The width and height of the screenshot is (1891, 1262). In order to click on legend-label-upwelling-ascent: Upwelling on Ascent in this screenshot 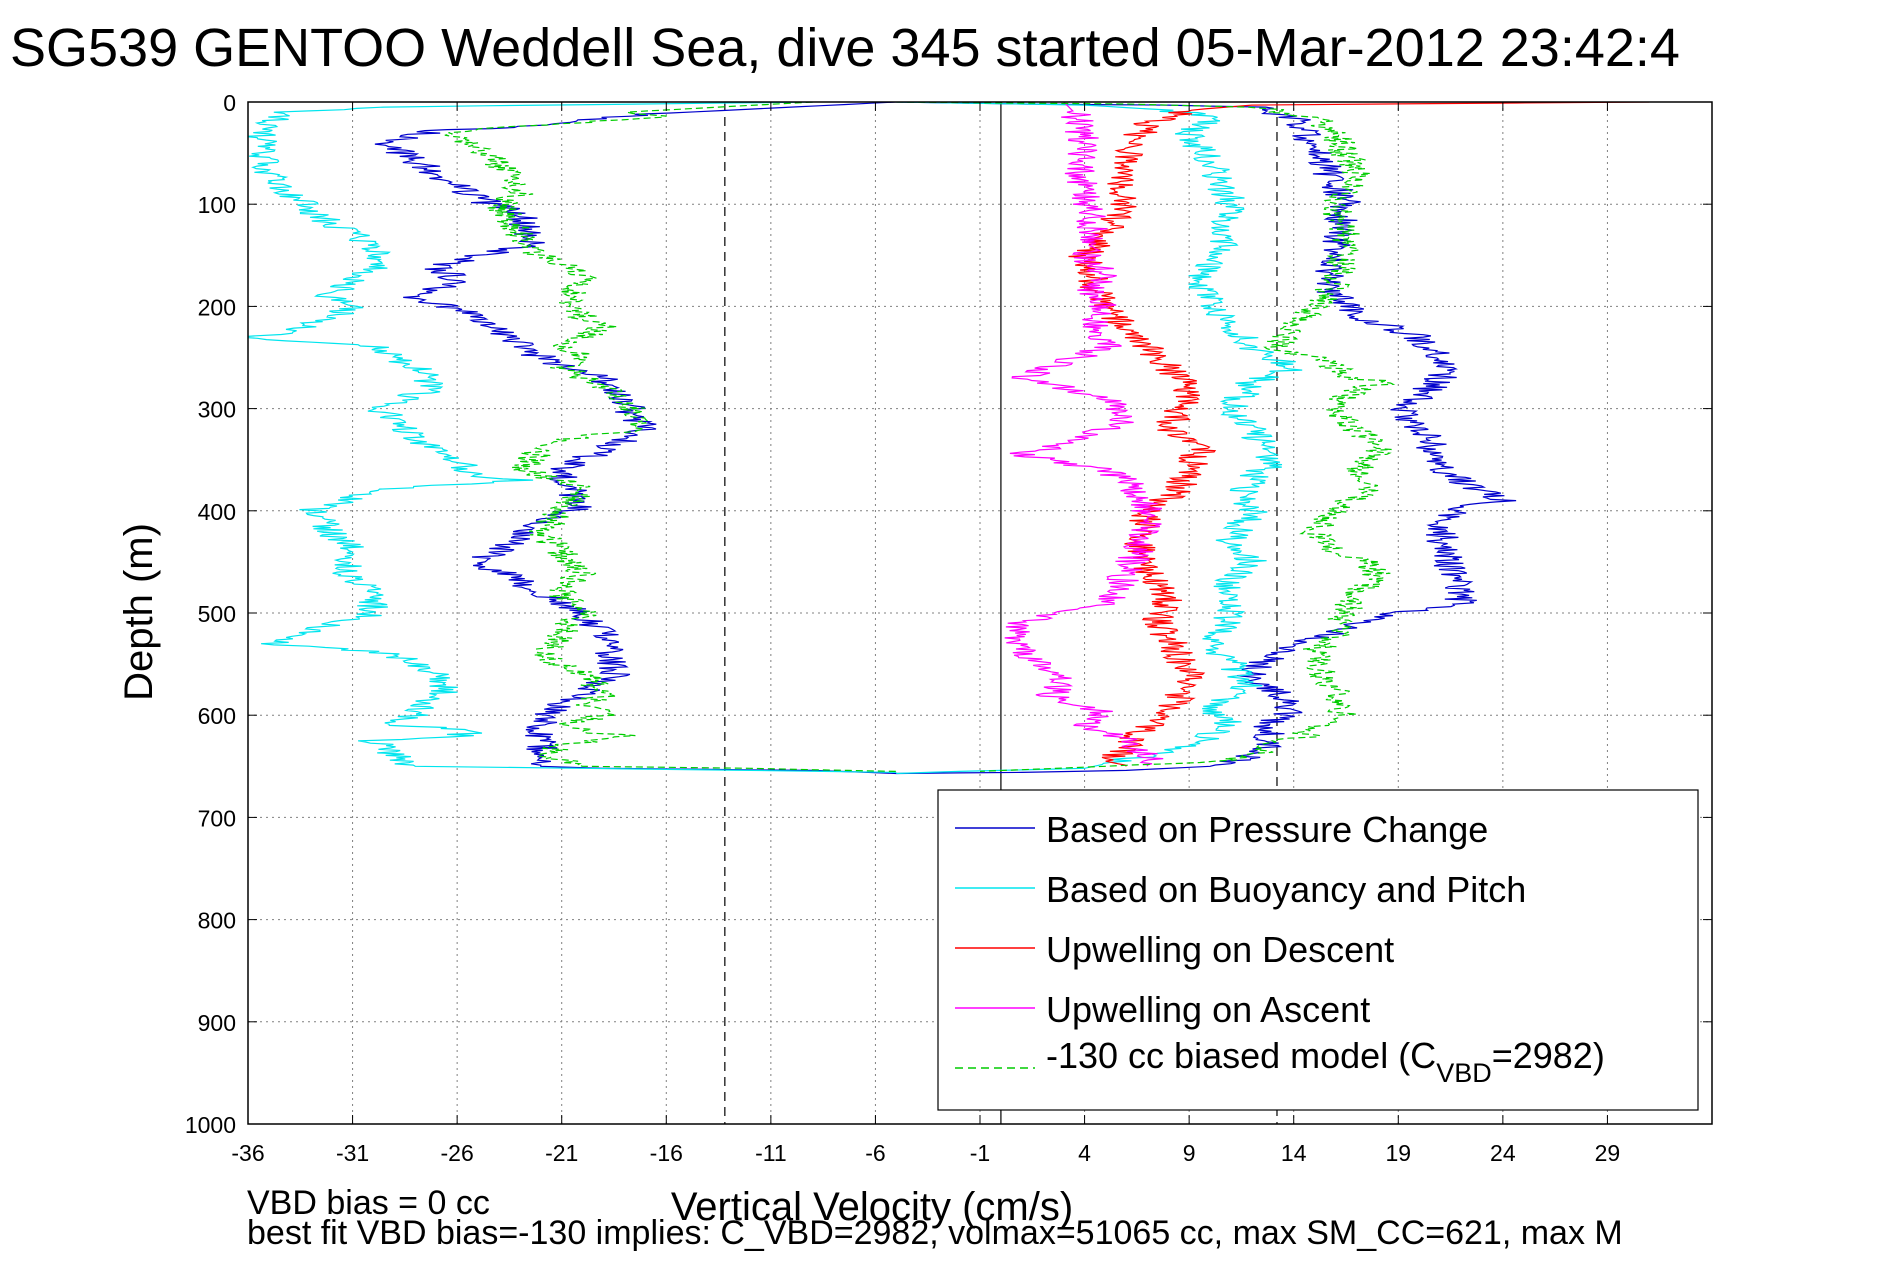, I will do `click(1208, 1009)`.